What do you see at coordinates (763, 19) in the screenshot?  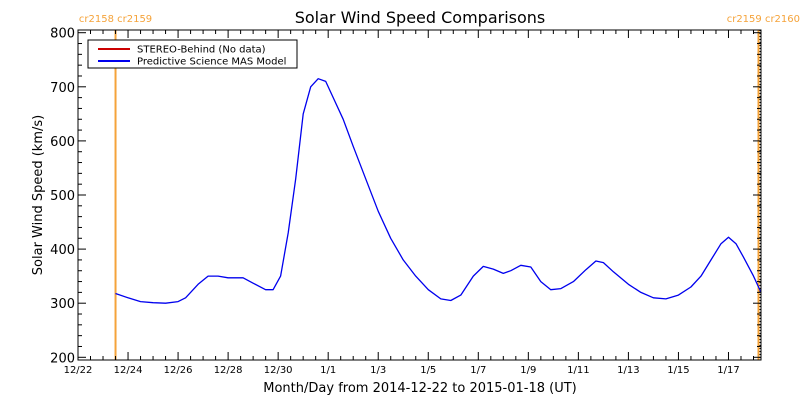 I see `carrington-marker-label: cr2159 cr2160` at bounding box center [763, 19].